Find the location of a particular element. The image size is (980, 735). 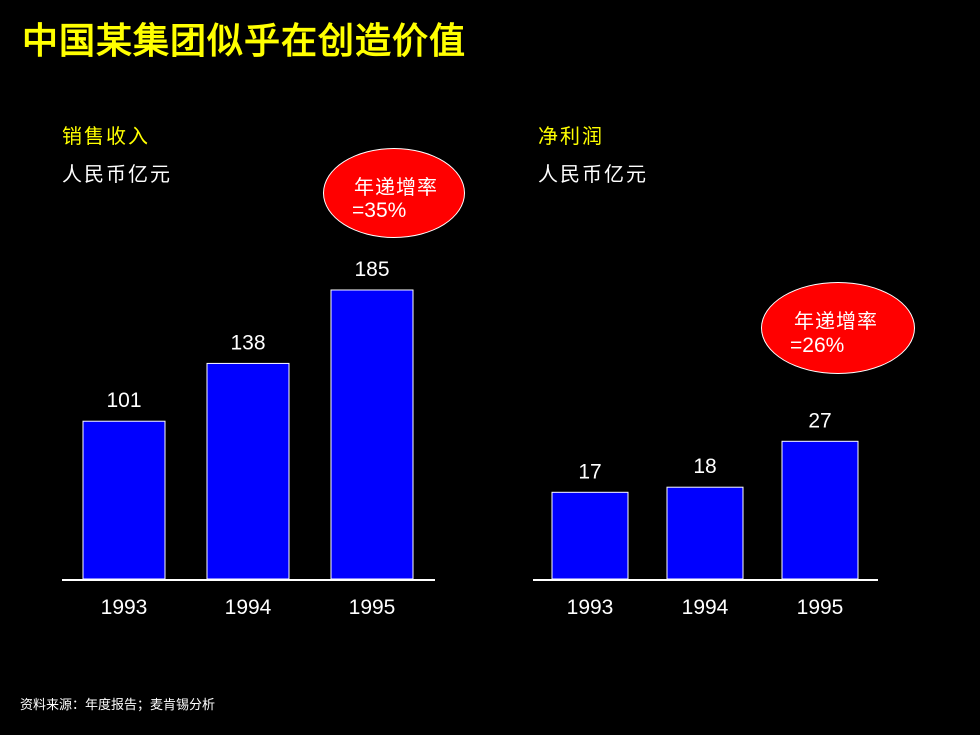

page-title: 中国某集团似乎在创造价值 is located at coordinates (244, 41).